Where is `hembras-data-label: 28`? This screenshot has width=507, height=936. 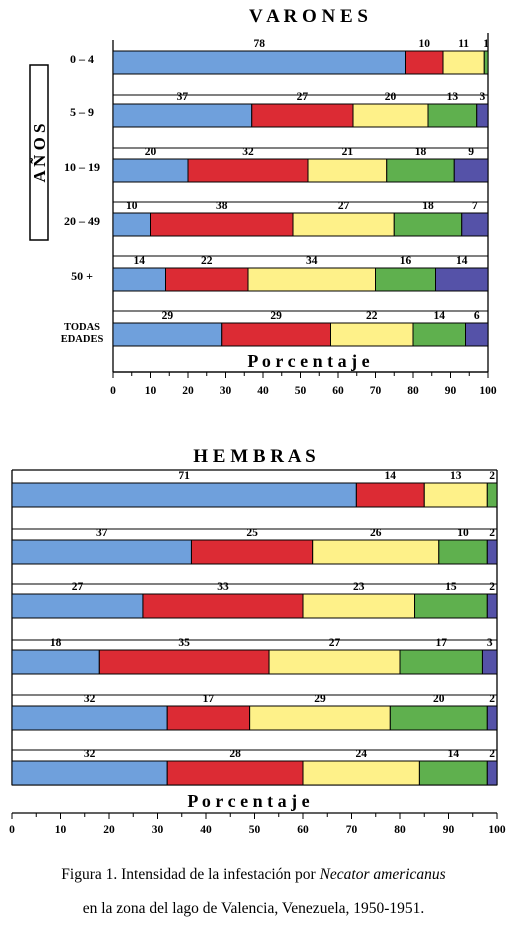 hembras-data-label: 28 is located at coordinates (235, 754).